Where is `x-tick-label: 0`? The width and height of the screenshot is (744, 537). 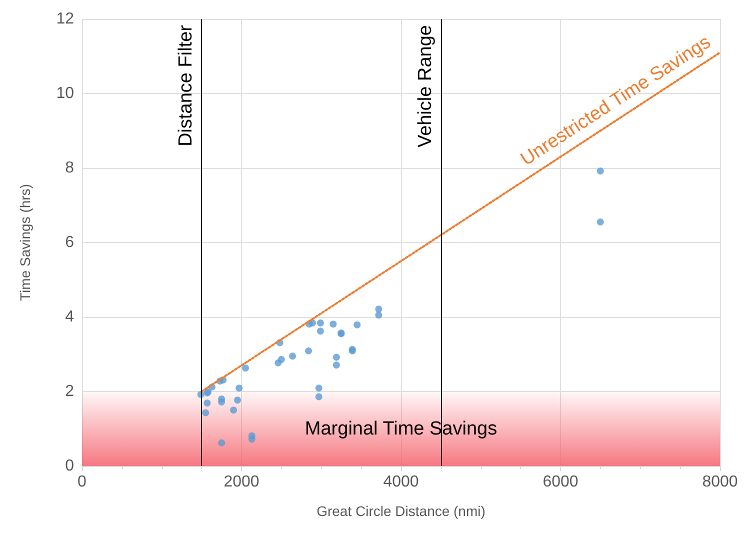 x-tick-label: 0 is located at coordinates (82, 482).